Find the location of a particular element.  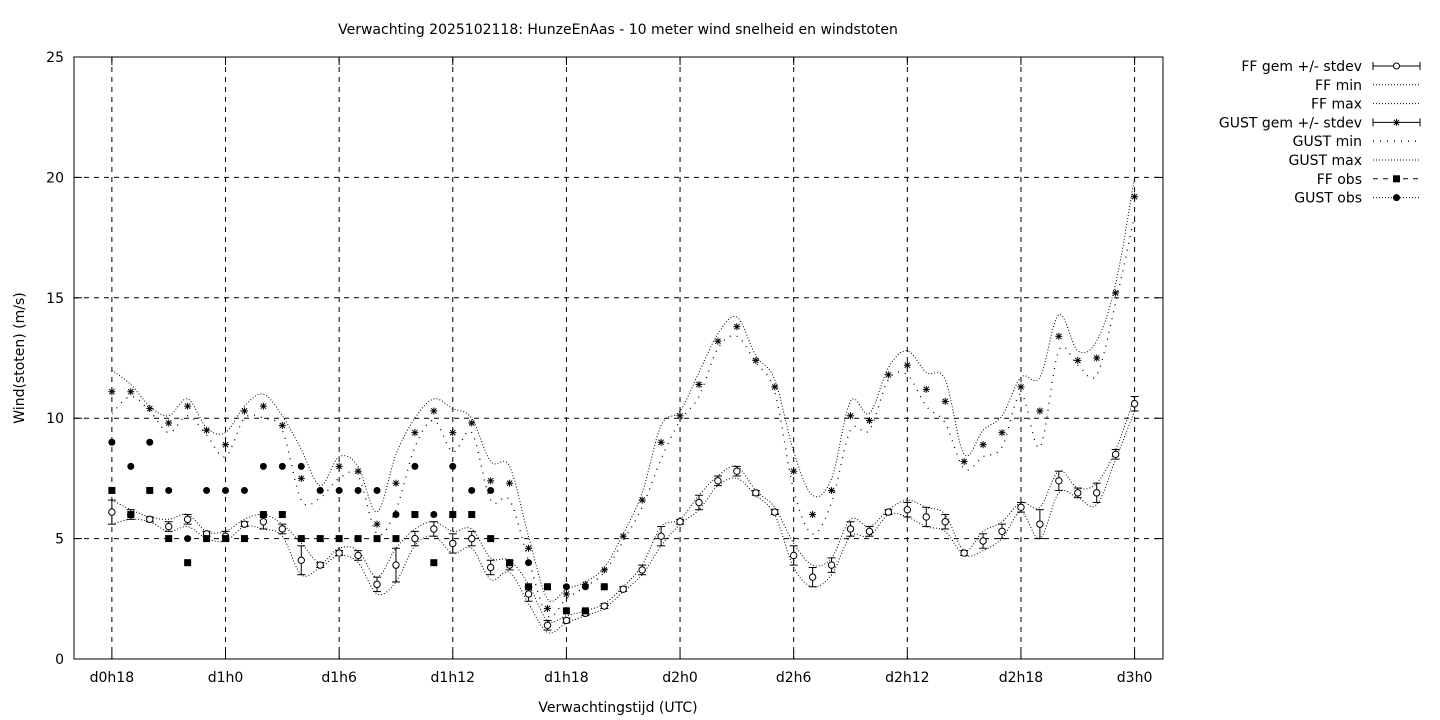

x-tick-label: d2h6 is located at coordinates (794, 678).